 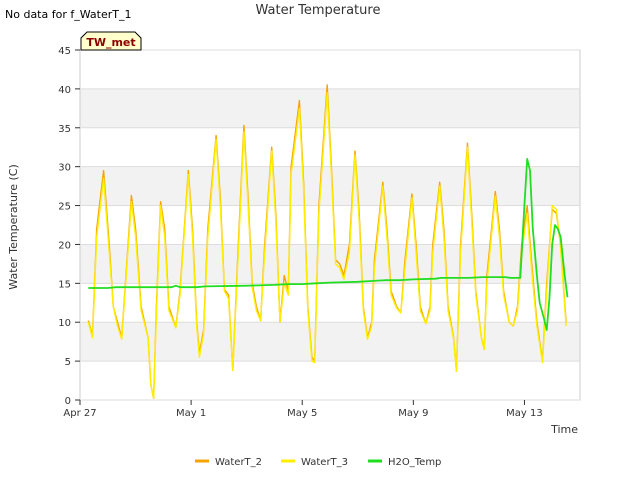 I want to click on x-axis-ticks: Apr 27 May 1 May 5 May 9 May 13, so click(x=303, y=409).